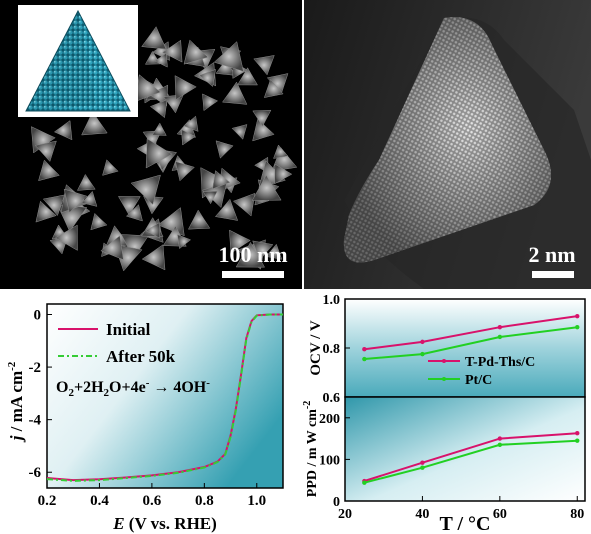 The height and width of the screenshot is (534, 591). Describe the element at coordinates (128, 329) in the screenshot. I see `legend-label-initial: Initial` at that location.